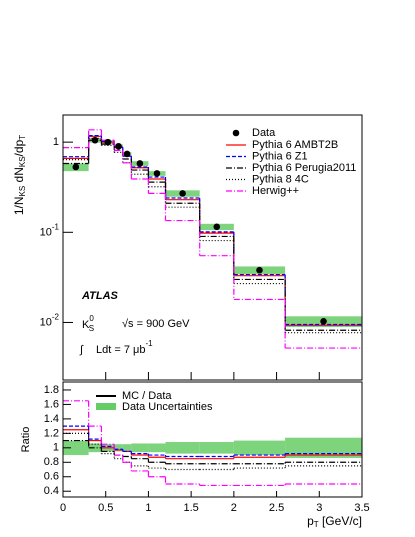  Describe the element at coordinates (105, 508) in the screenshot. I see `x-tick-label: 0.5` at that location.